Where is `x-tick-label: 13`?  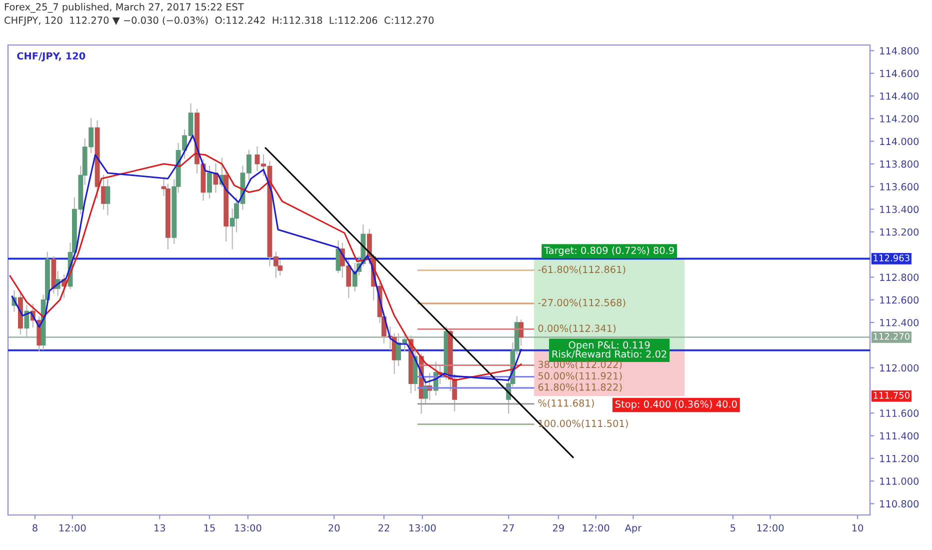
x-tick-label: 13 is located at coordinates (160, 528).